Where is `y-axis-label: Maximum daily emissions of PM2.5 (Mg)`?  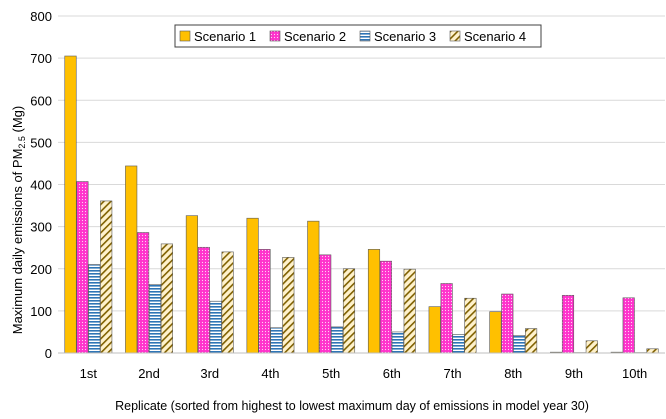 y-axis-label: Maximum daily emissions of PM2.5 (Mg) is located at coordinates (18, 220).